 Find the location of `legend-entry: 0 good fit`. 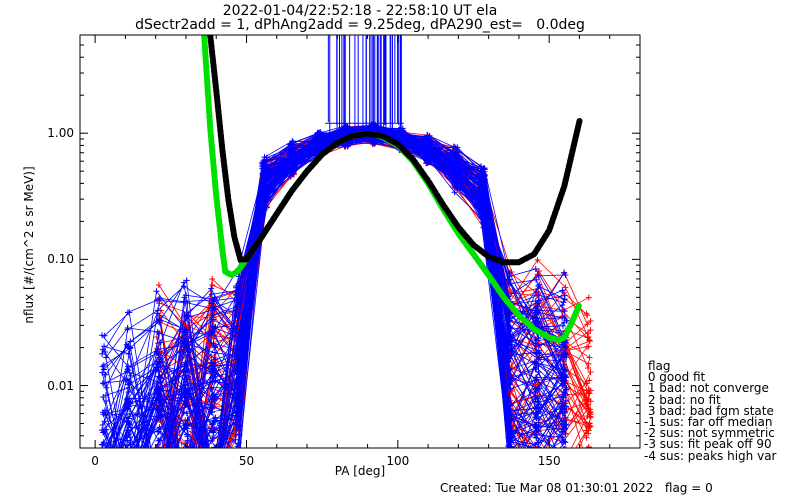

legend-entry: 0 good fit is located at coordinates (675, 377).